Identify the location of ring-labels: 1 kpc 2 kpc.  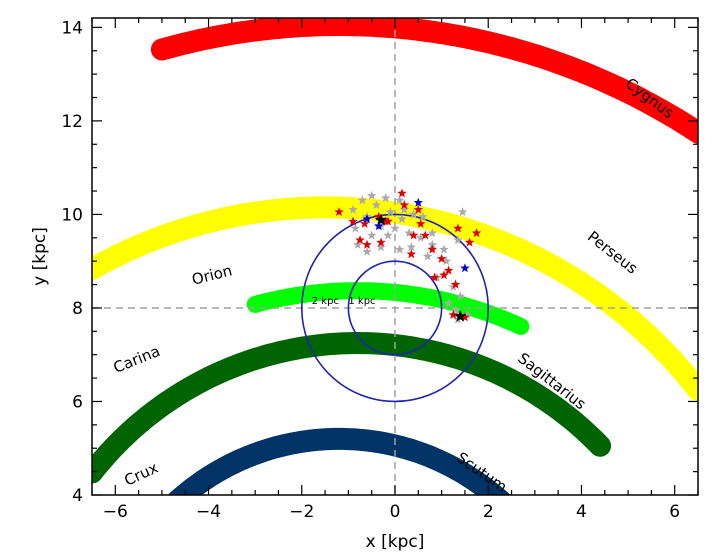
(344, 301).